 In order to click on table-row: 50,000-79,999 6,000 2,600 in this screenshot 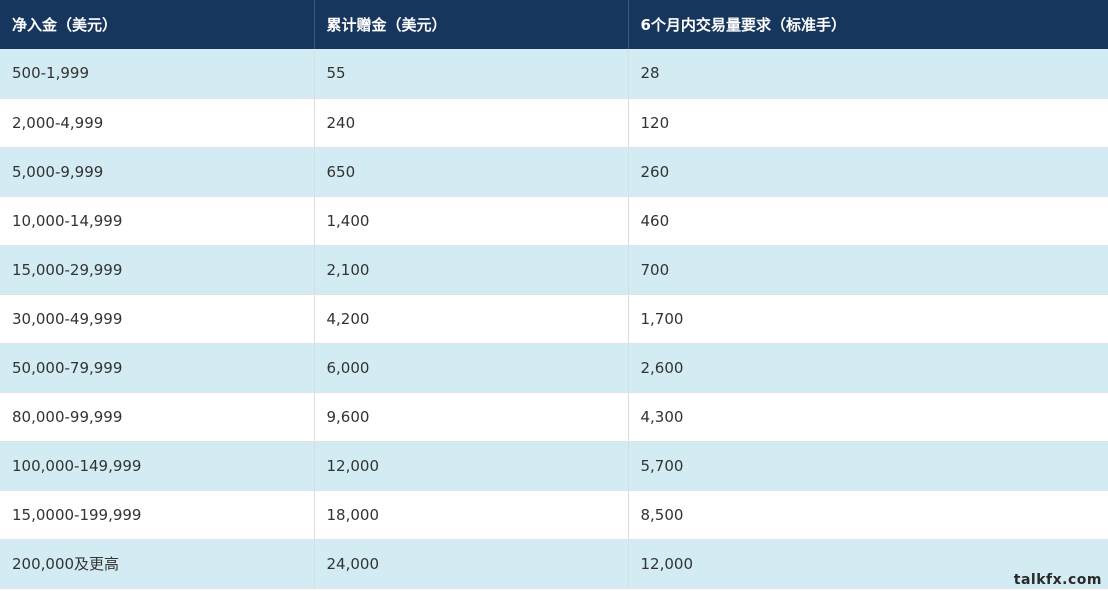, I will do `click(554, 368)`.